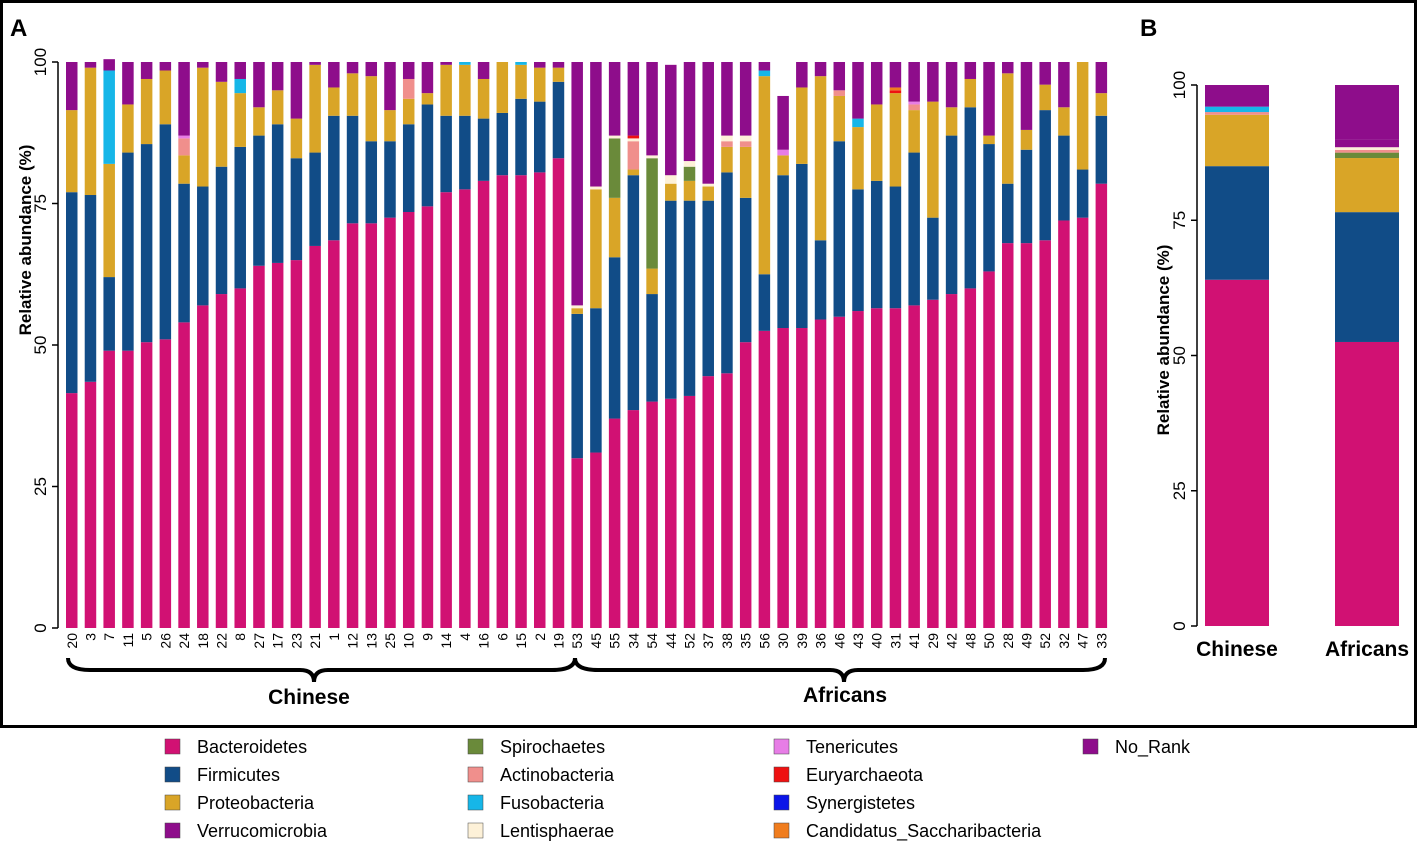 The height and width of the screenshot is (845, 1417). What do you see at coordinates (1179, 625) in the screenshot?
I see `y-tick-label: 0` at bounding box center [1179, 625].